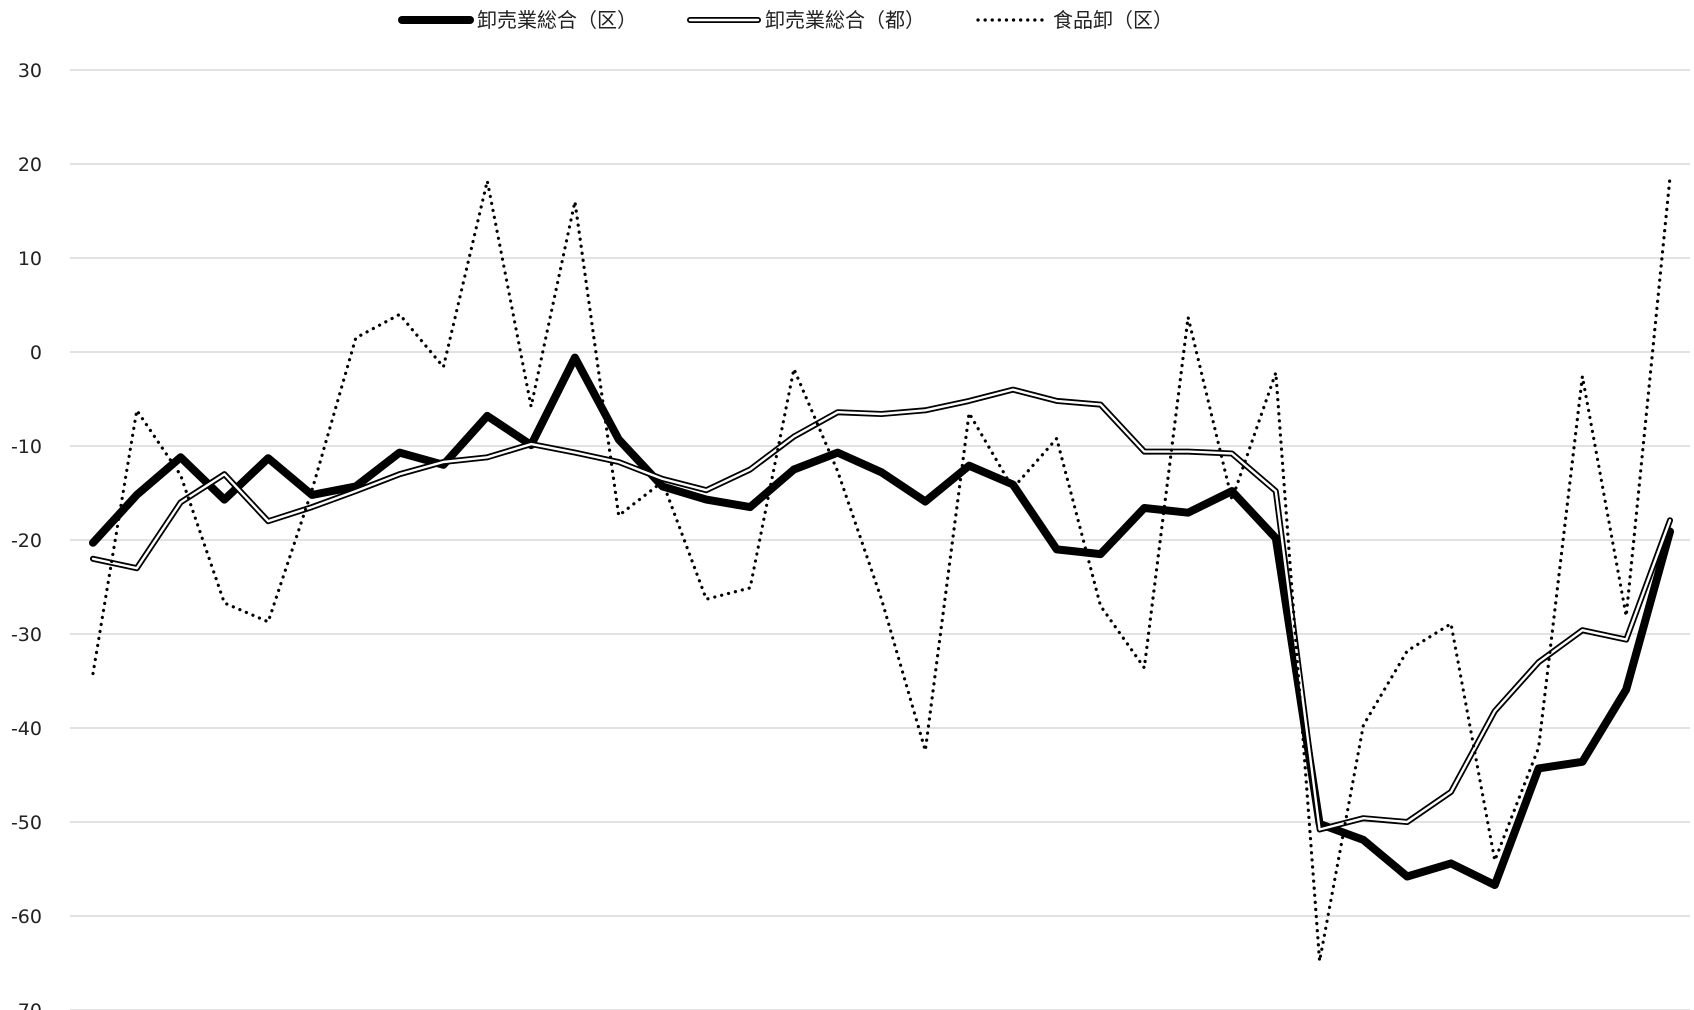  What do you see at coordinates (26, 1005) in the screenshot?
I see `y-tick-label: -70` at bounding box center [26, 1005].